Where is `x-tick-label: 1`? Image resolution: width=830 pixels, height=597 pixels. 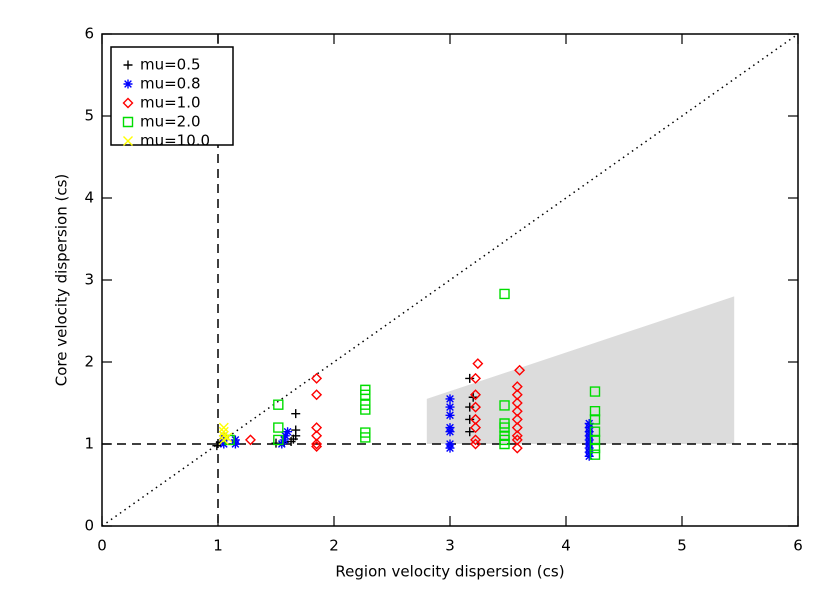
x-tick-label: 1 is located at coordinates (218, 546).